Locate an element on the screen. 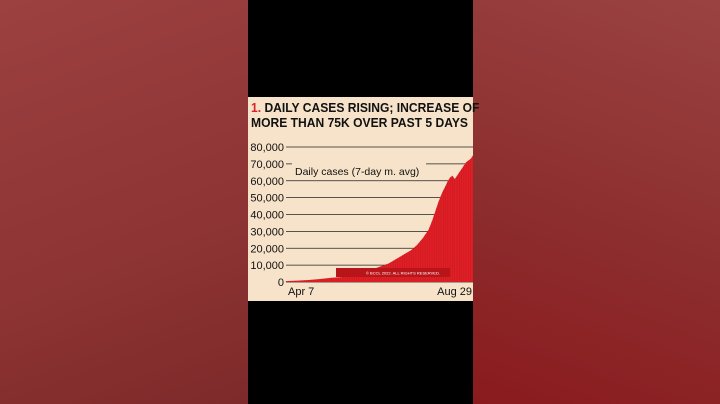 Image resolution: width=720 pixels, height=404 pixels. daily-cases-area is located at coordinates (379, 218).